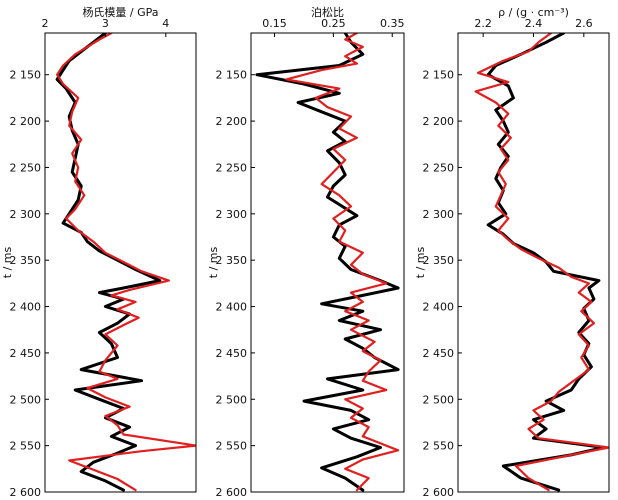 This screenshot has height=500, width=618. Describe the element at coordinates (333, 23) in the screenshot. I see `x-tick-label: 0.25` at that location.